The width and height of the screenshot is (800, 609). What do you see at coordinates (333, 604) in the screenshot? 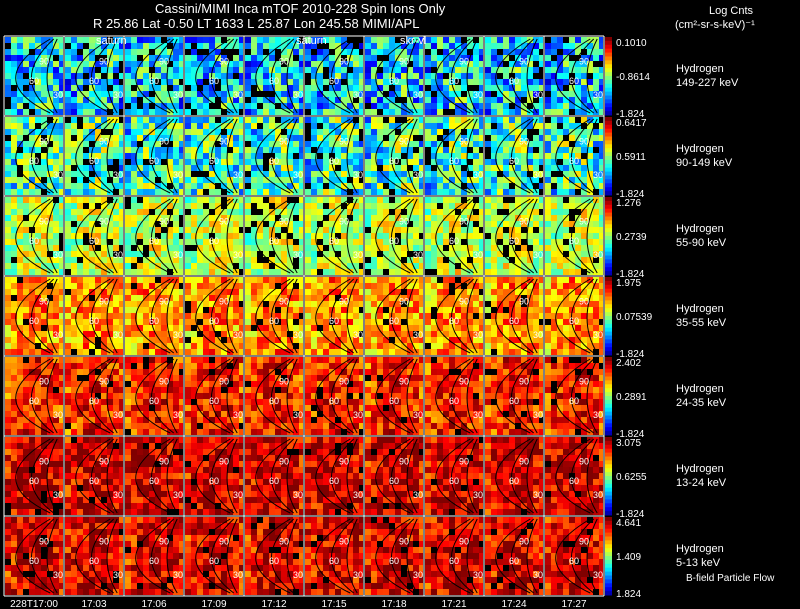
I see `x-tick-label: 17:15` at bounding box center [333, 604].